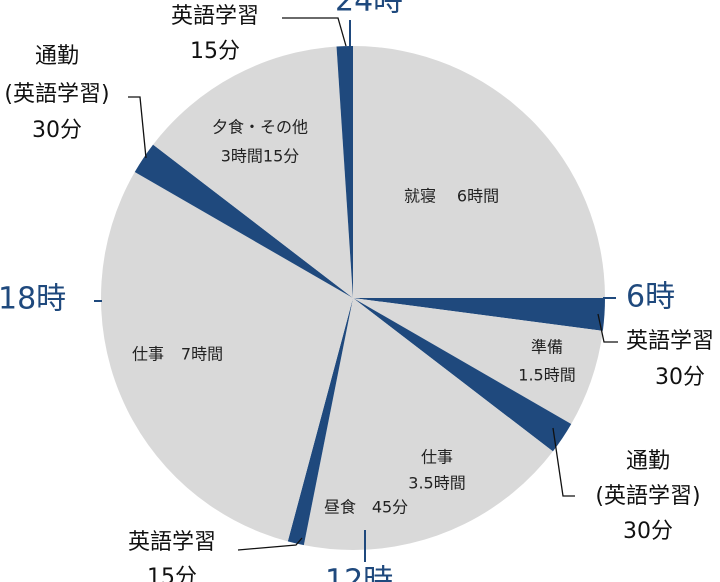  What do you see at coordinates (359, 573) in the screenshot?
I see `clock-label: 12時` at bounding box center [359, 573].